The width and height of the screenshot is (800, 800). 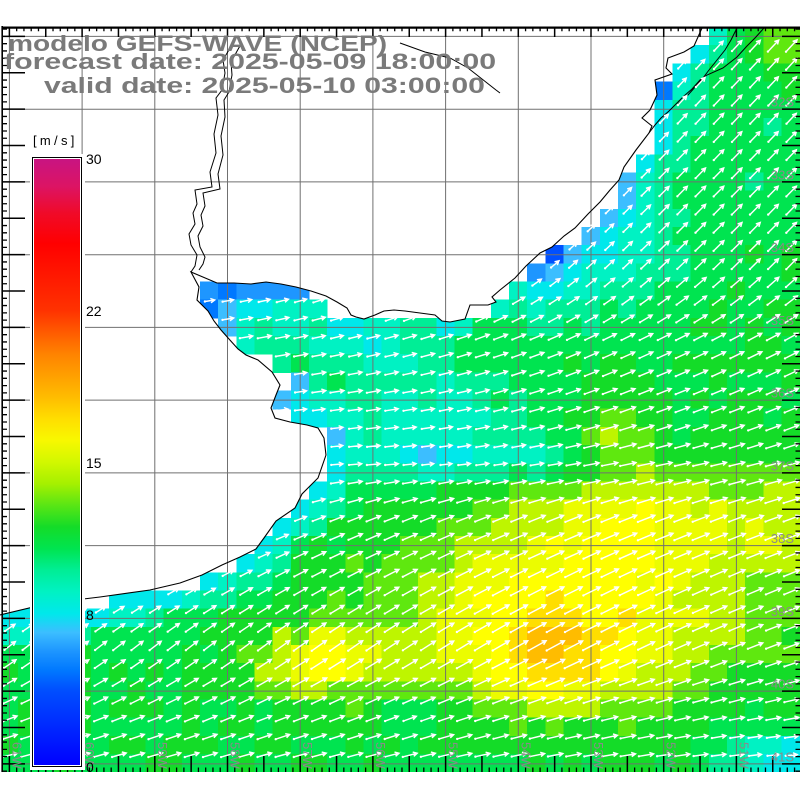 What do you see at coordinates (453, 755) in the screenshot?
I see `svg-text: 55W` at bounding box center [453, 755].